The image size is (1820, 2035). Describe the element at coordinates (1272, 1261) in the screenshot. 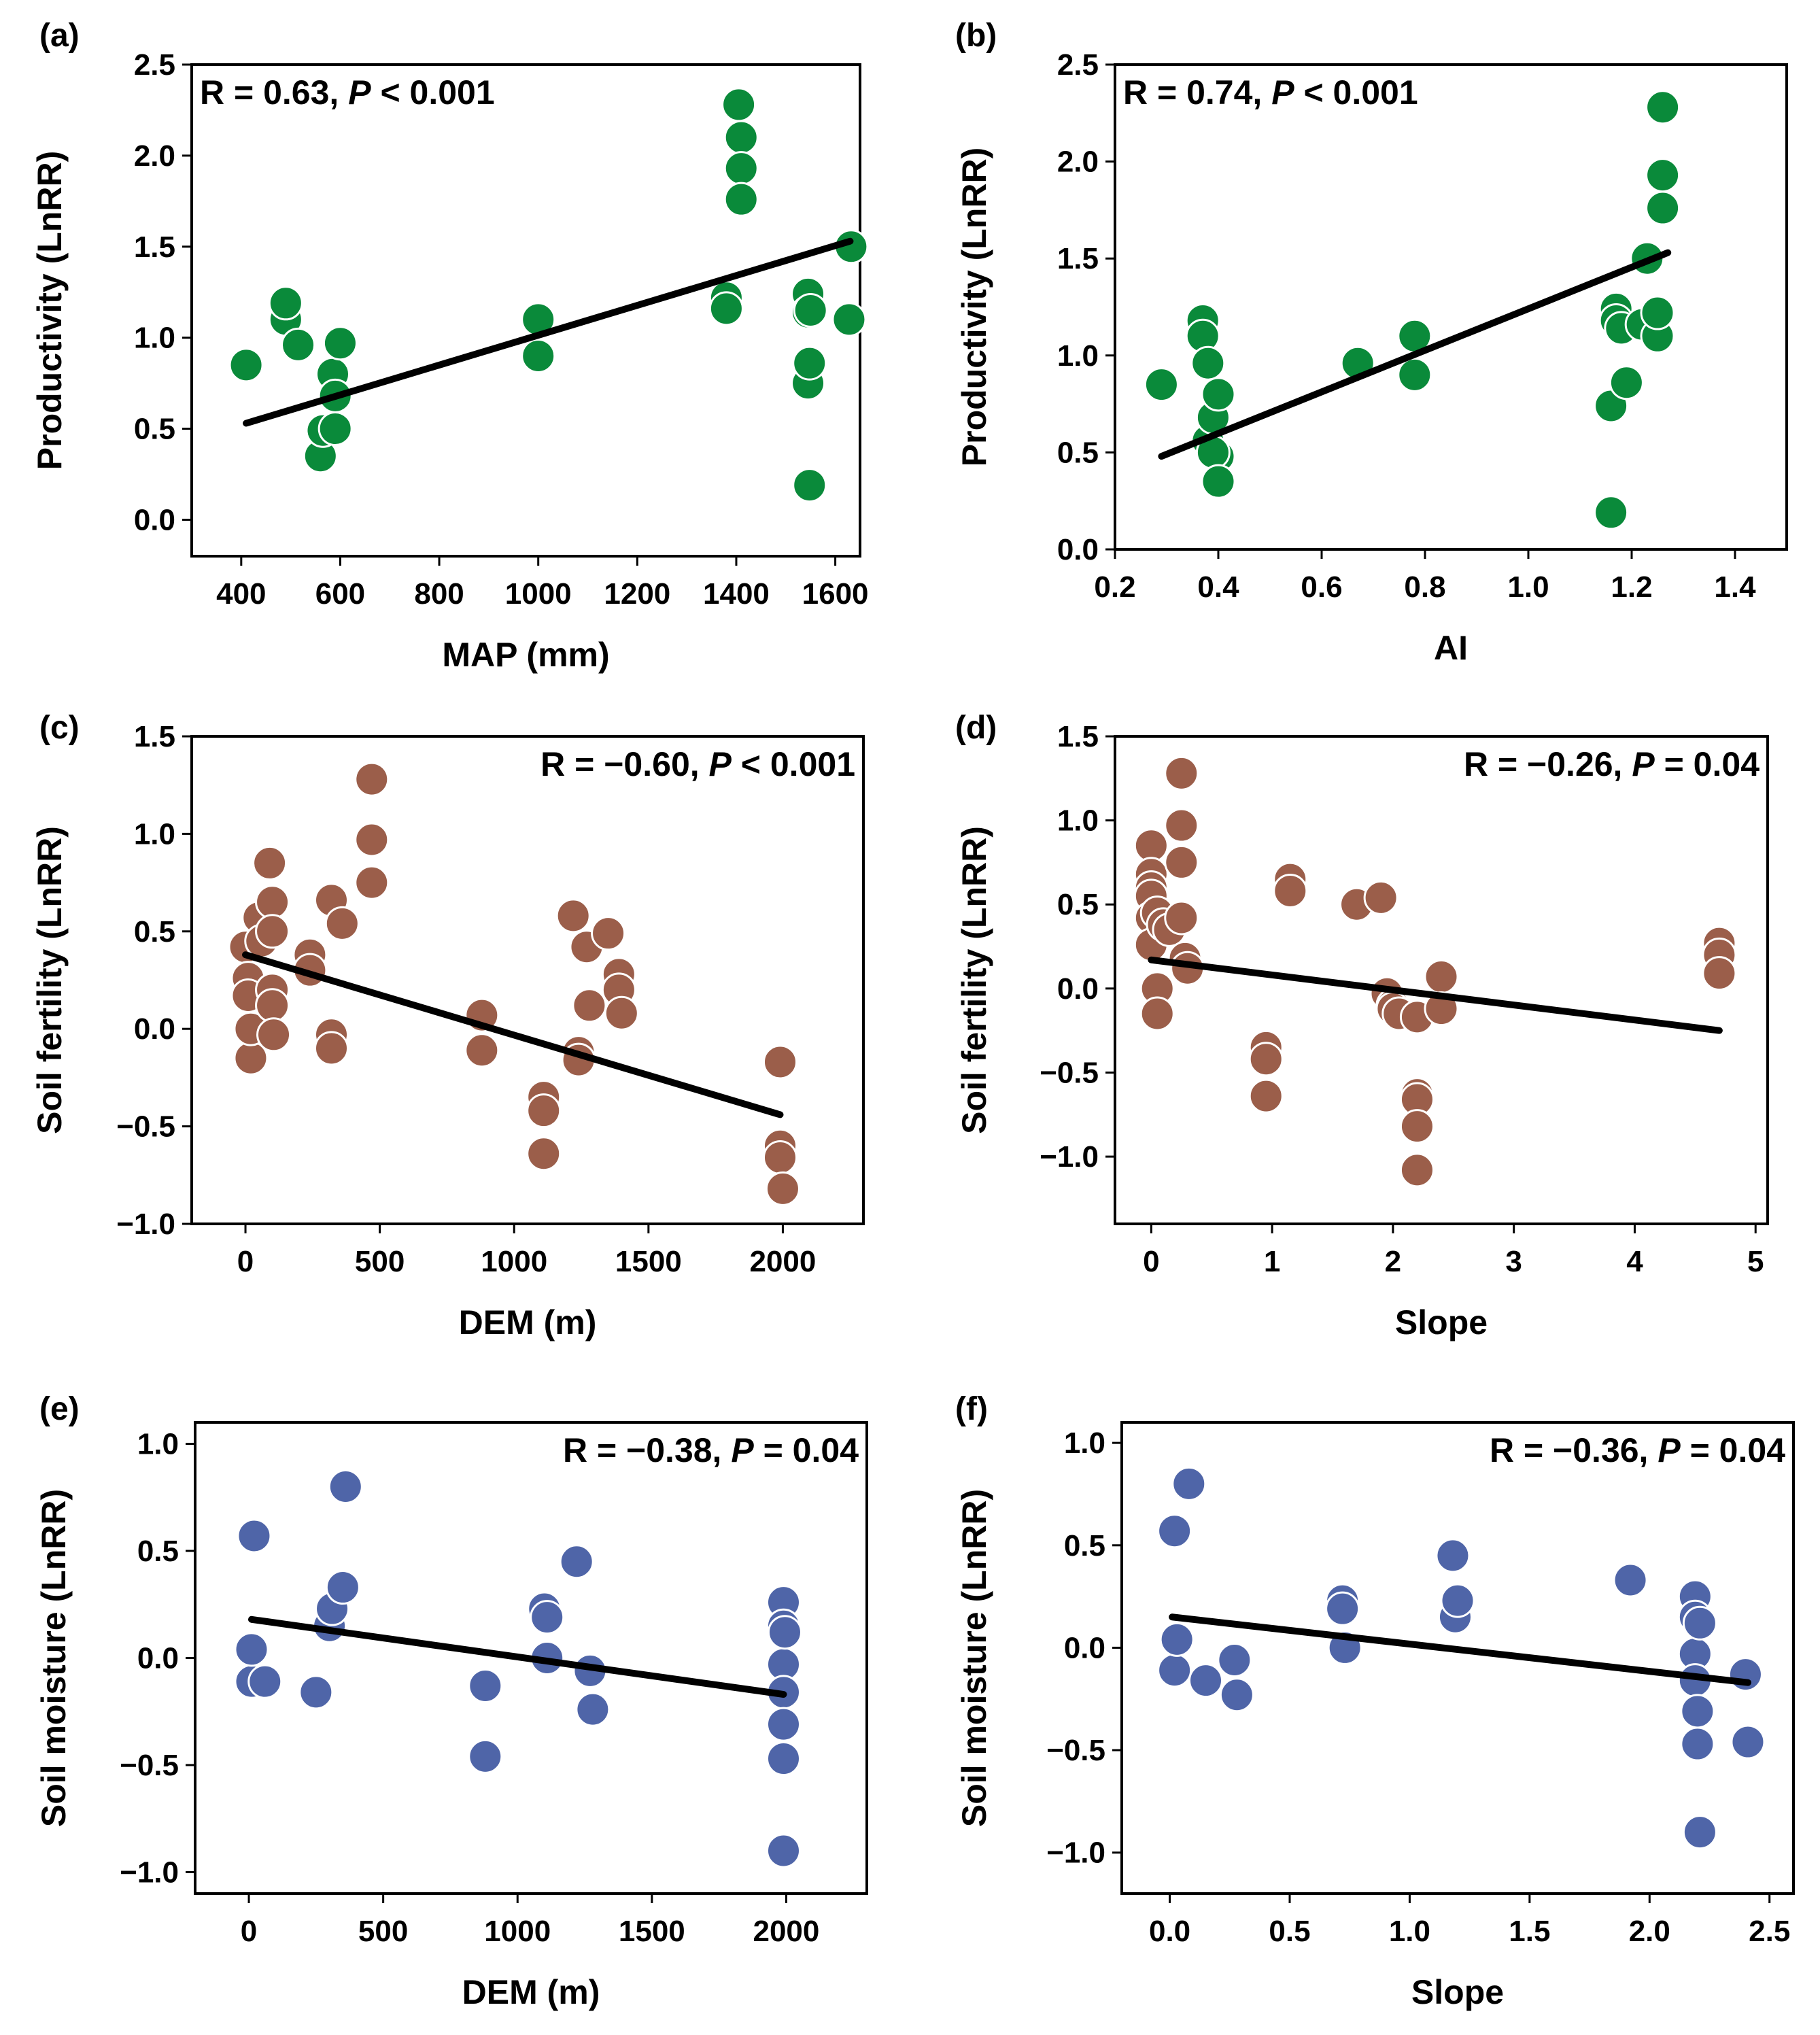

I see `x-tick-label: 1` at that location.